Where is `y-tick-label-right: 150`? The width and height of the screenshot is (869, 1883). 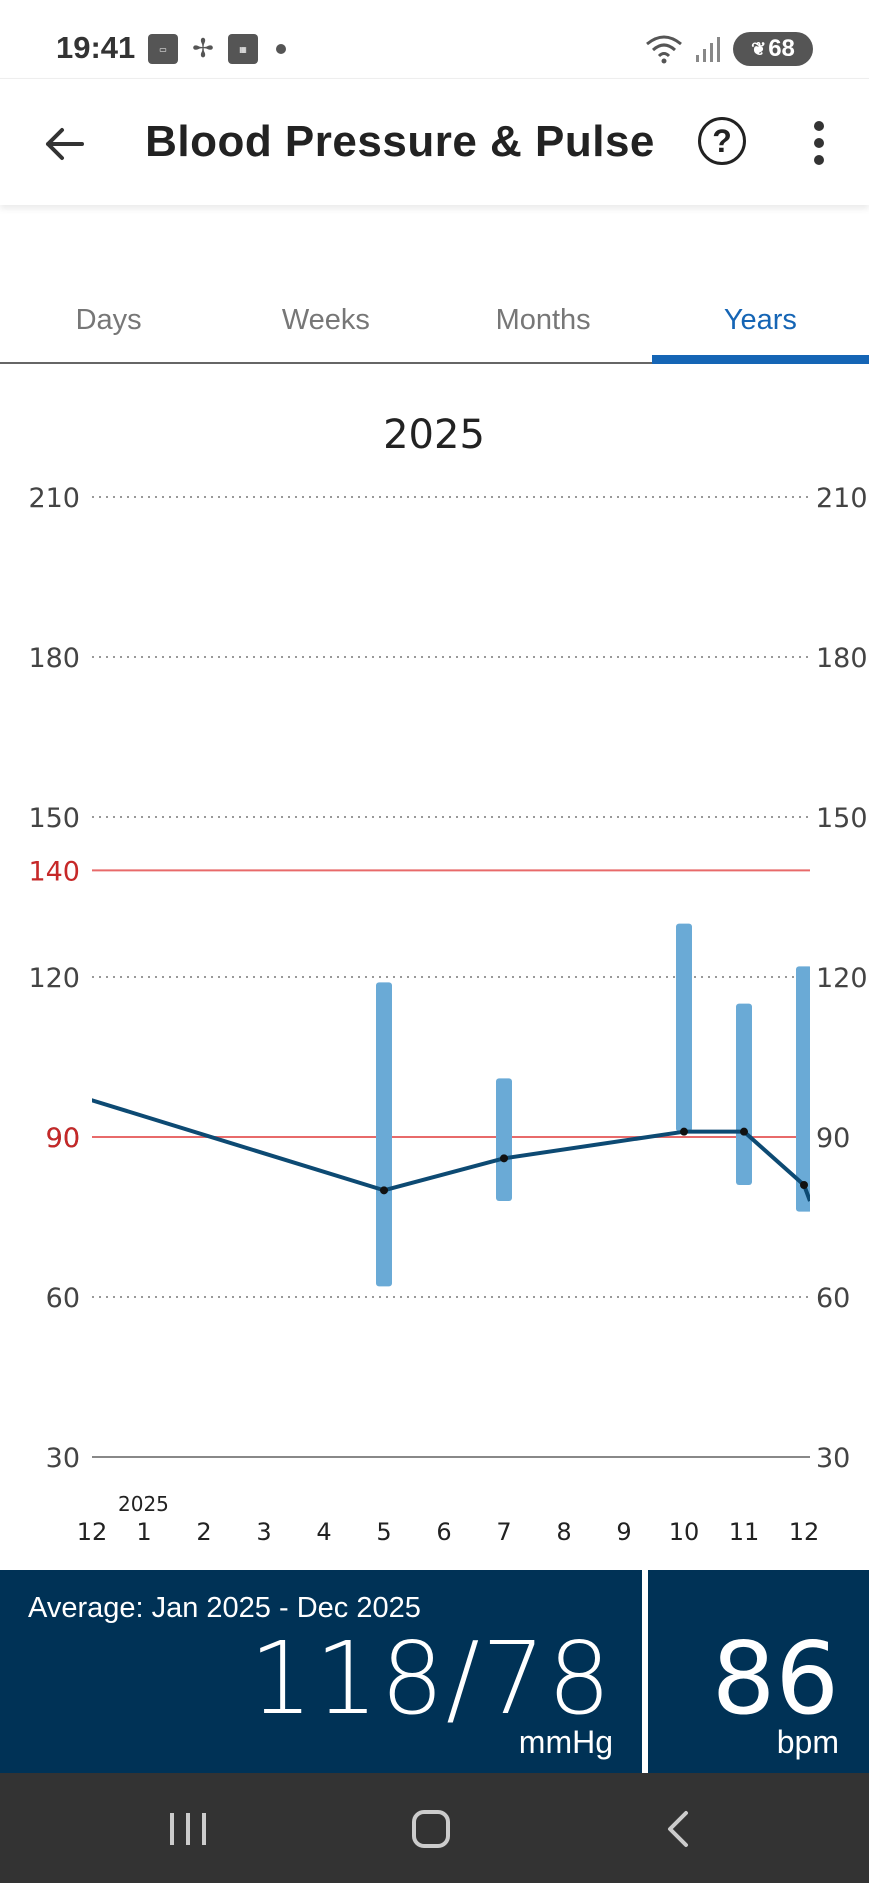
y-tick-label-right: 150 is located at coordinates (842, 818).